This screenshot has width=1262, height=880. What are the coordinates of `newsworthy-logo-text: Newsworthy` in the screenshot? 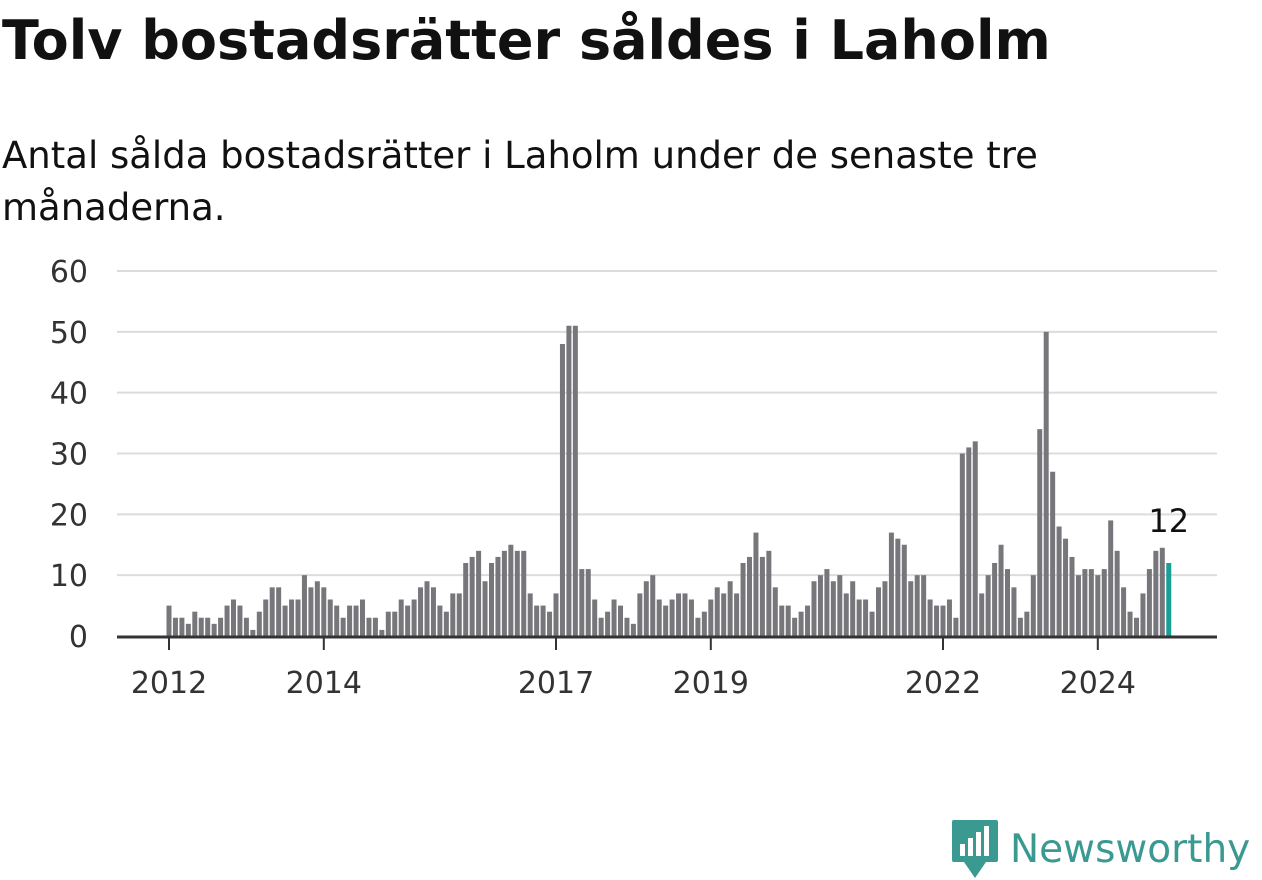 It's located at (1130, 849).